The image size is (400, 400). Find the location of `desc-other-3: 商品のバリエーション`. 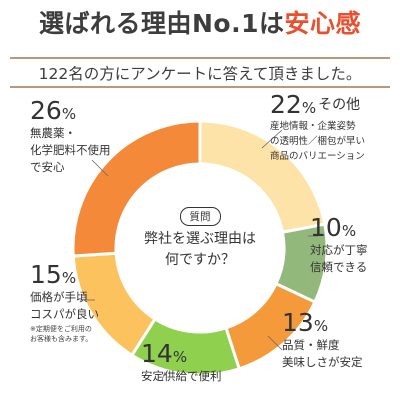

desc-other-3: 商品のバリエーション is located at coordinates (317, 156).